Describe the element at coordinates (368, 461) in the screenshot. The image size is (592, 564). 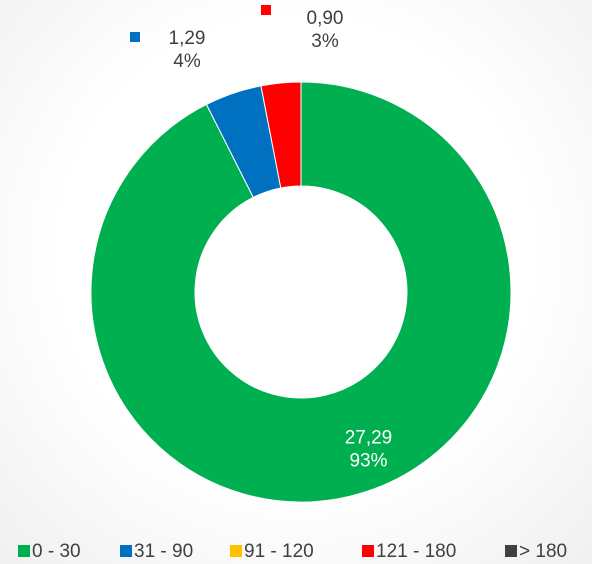
I see `percent-label: 93%` at that location.